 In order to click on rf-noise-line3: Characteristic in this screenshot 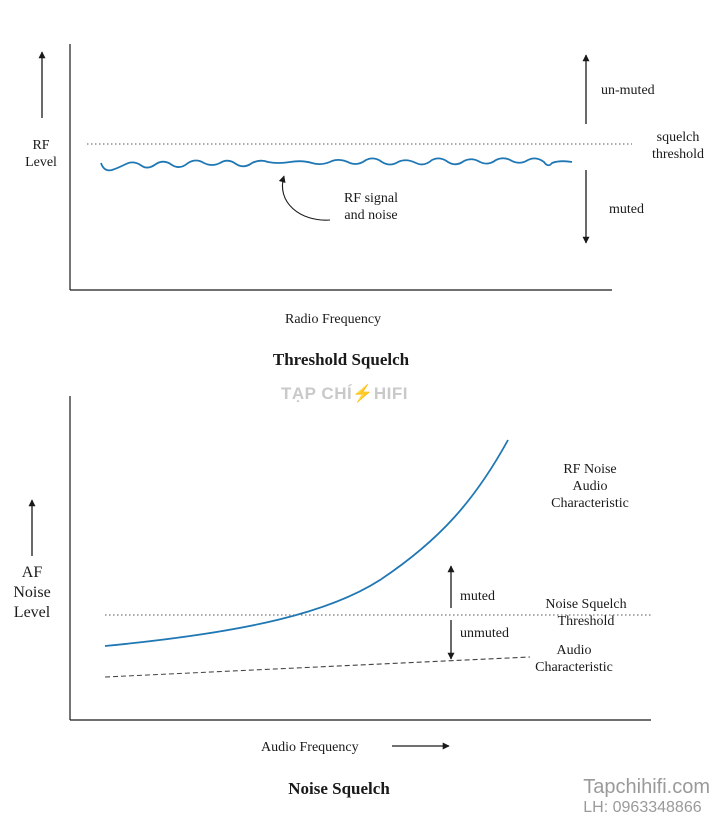, I will do `click(590, 503)`.